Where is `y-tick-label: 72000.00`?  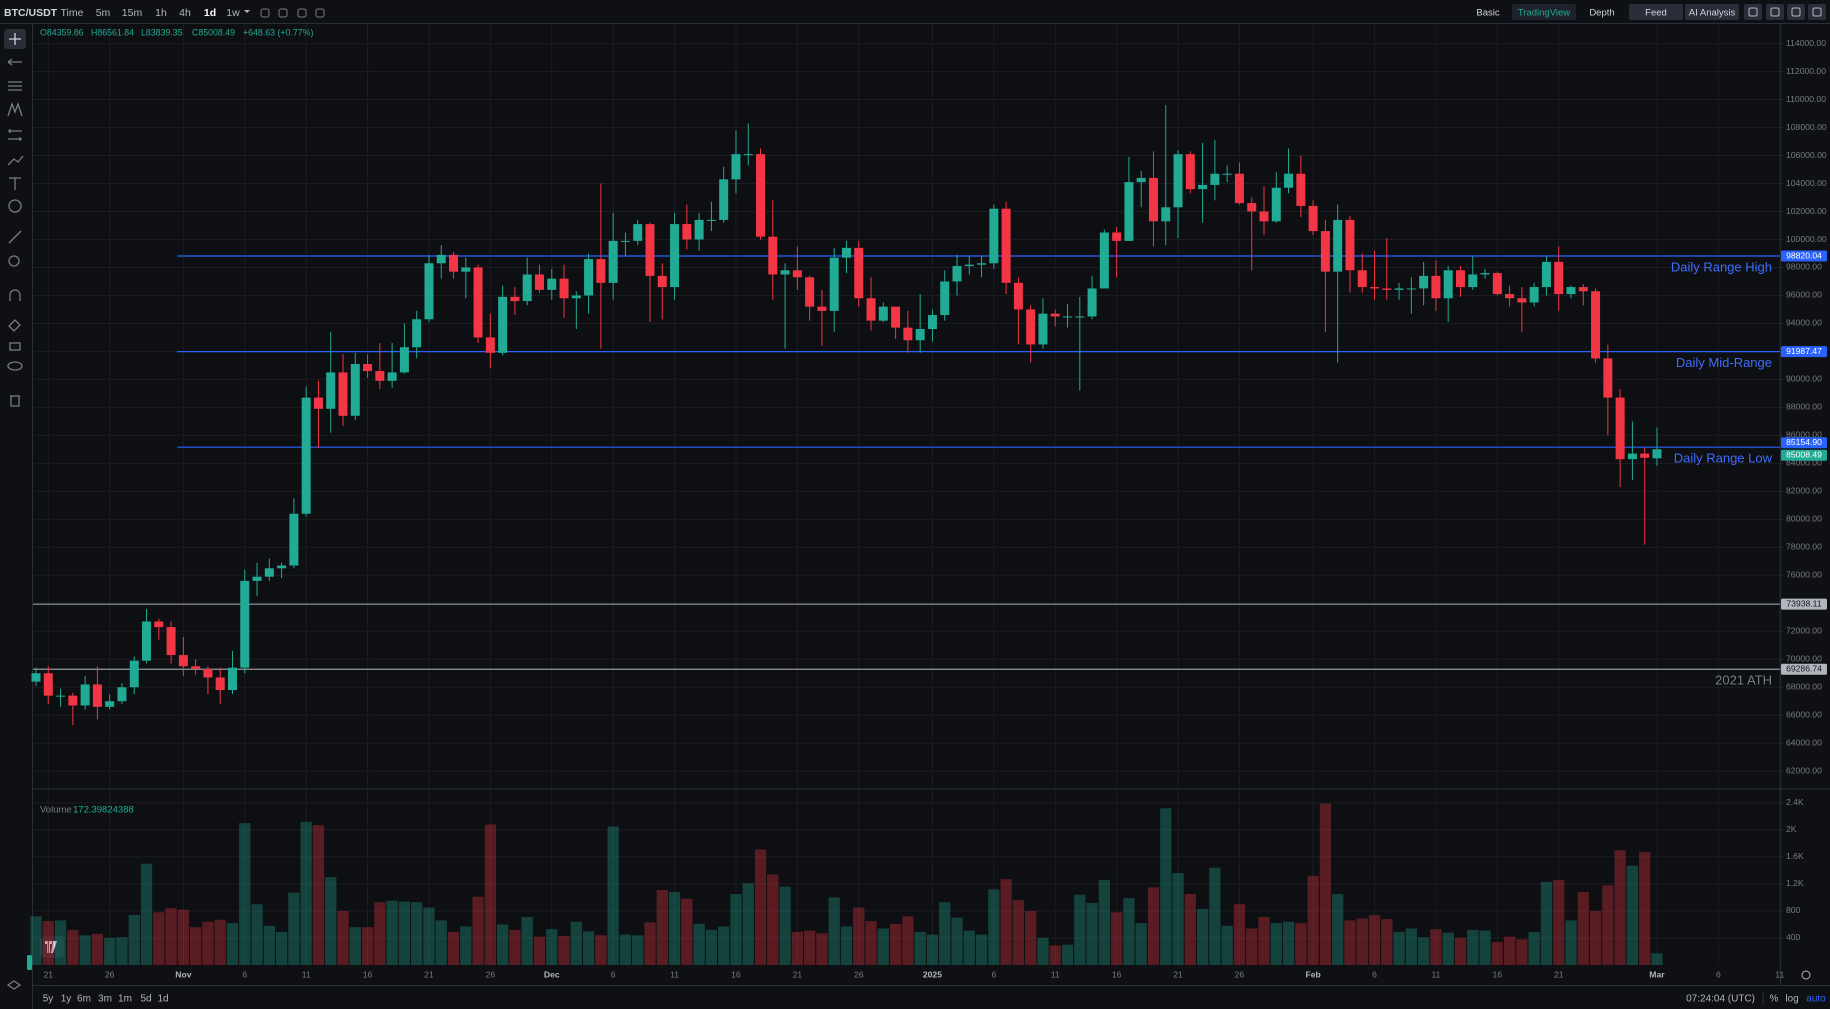
y-tick-label: 72000.00 is located at coordinates (1804, 631).